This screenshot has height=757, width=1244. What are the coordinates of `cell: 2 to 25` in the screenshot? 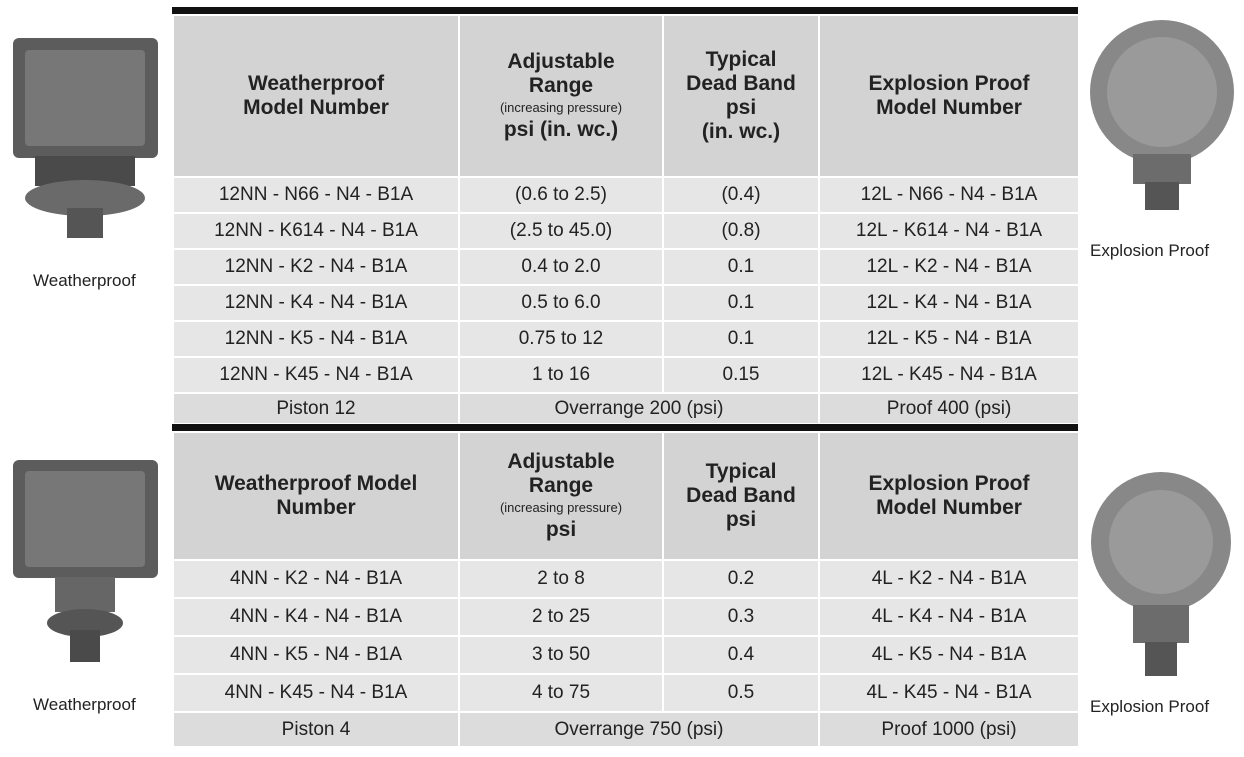 It's located at (561, 617).